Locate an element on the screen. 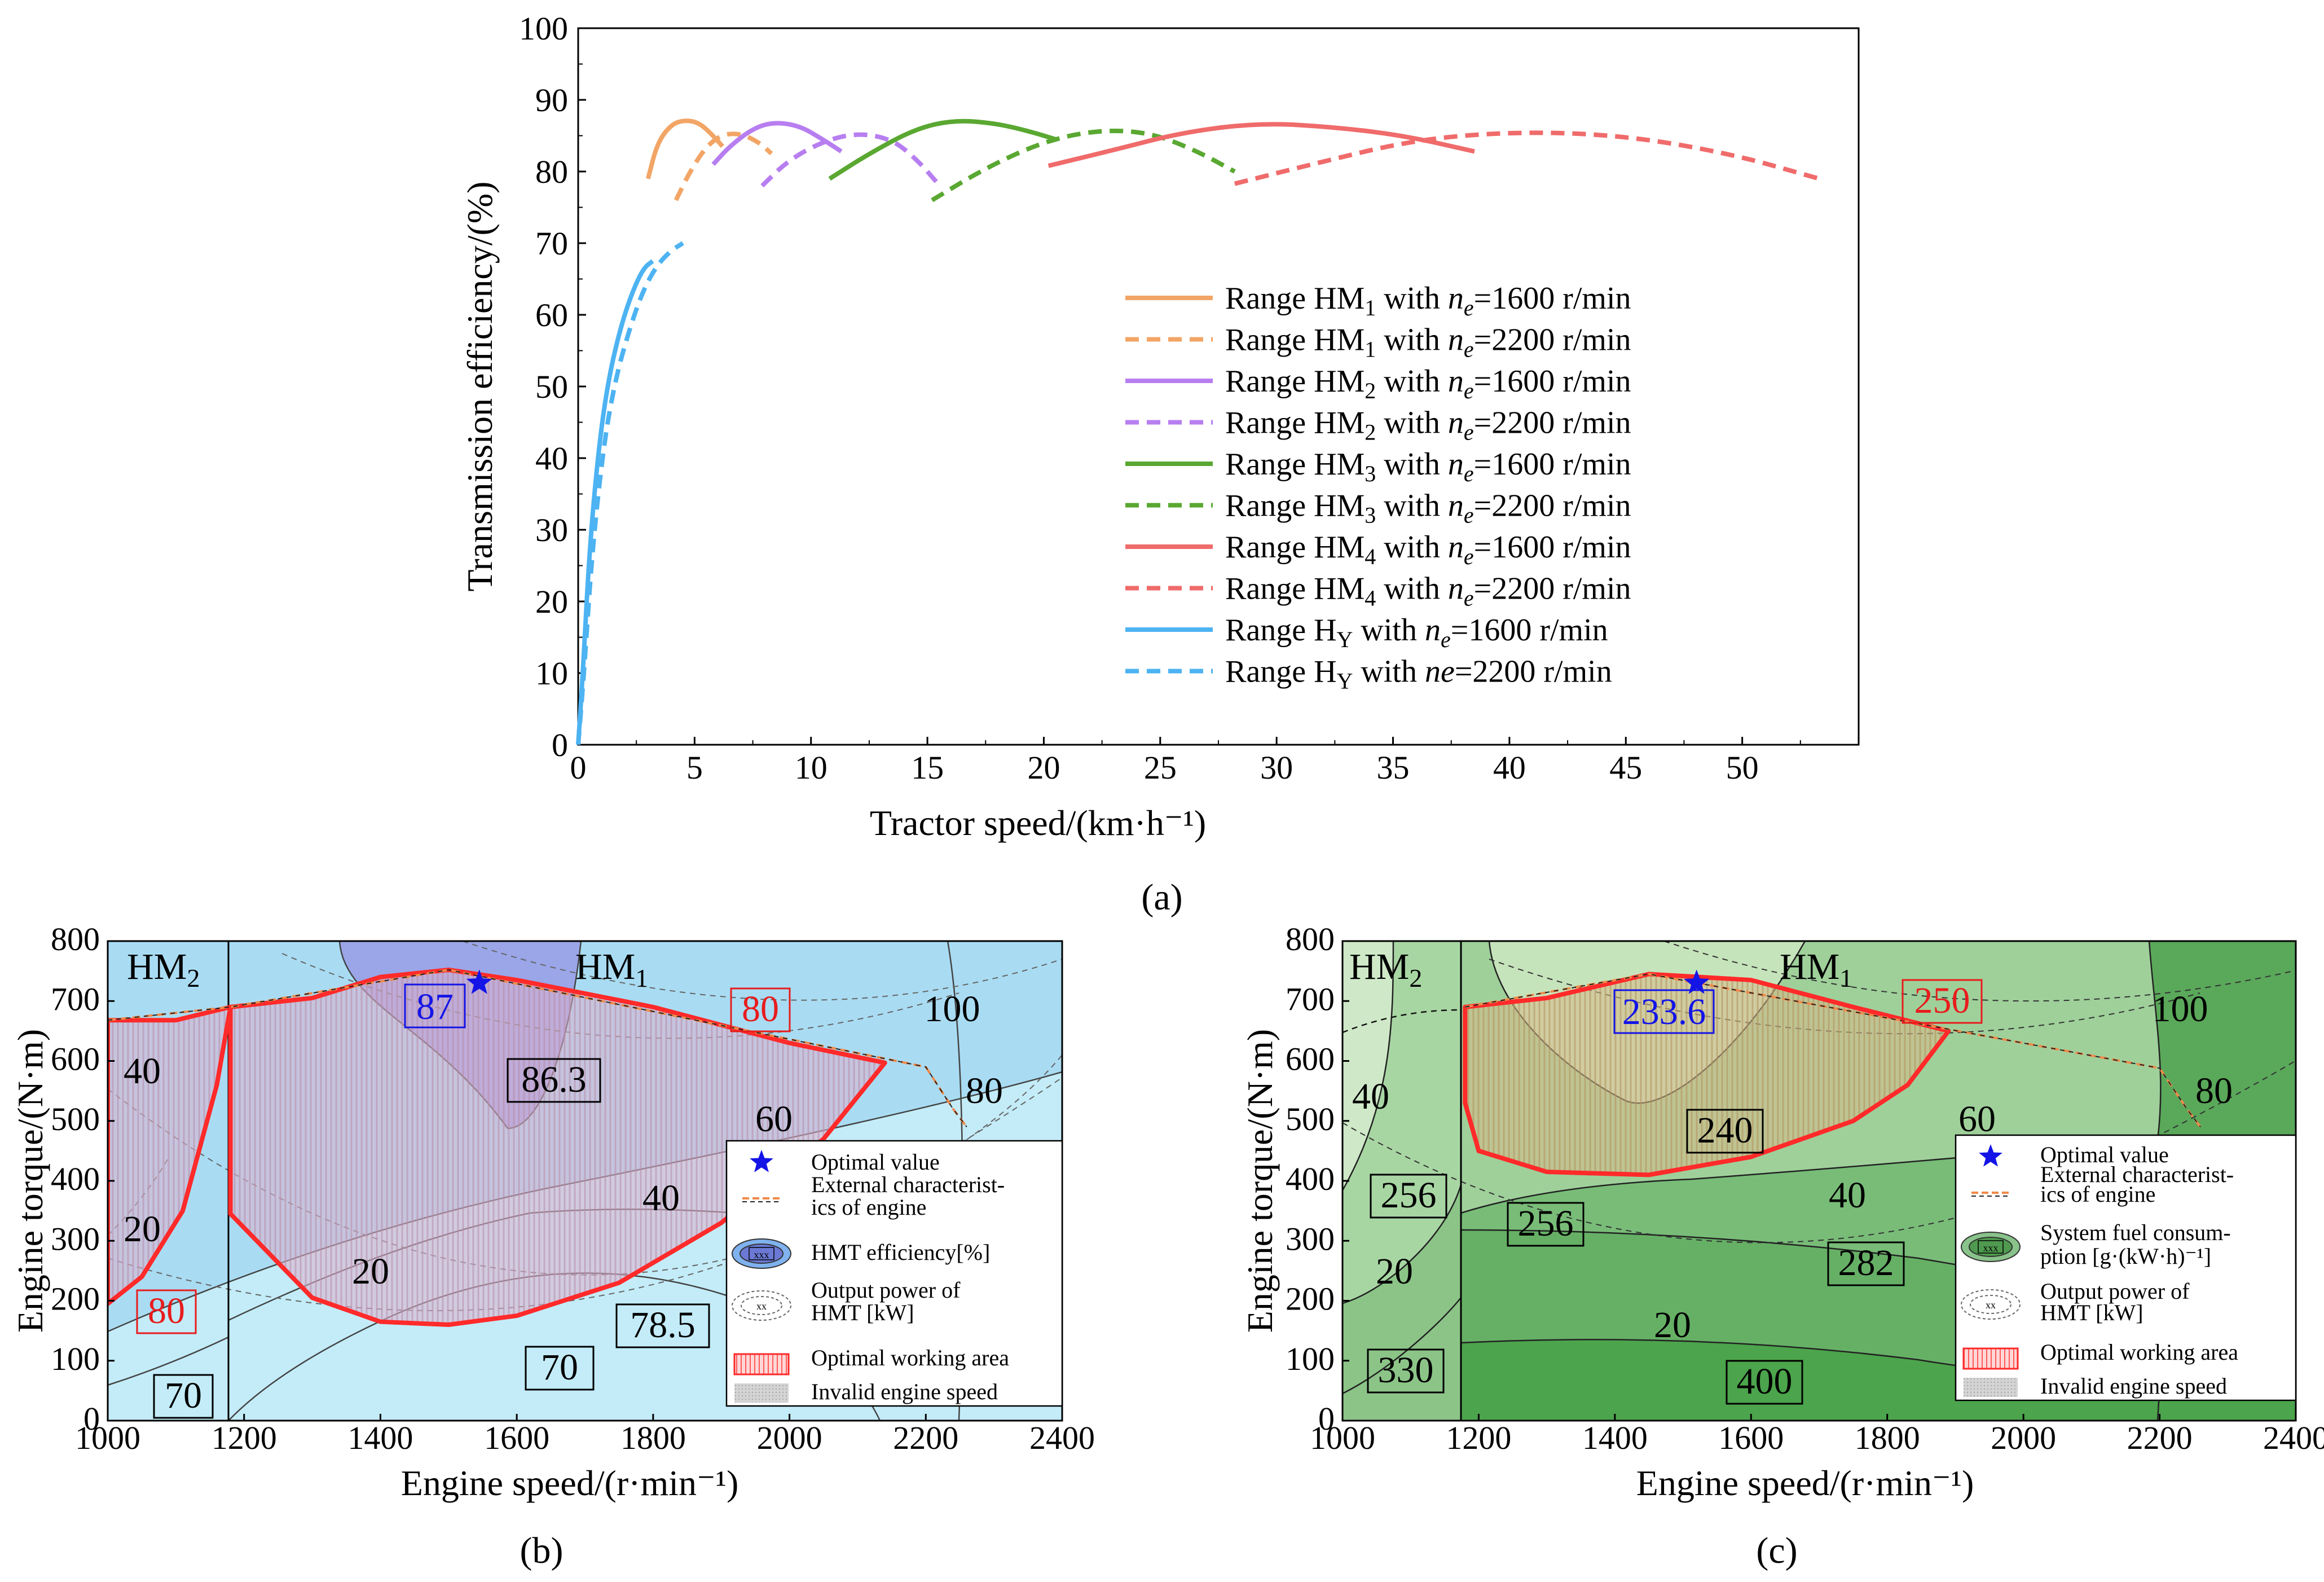  x-tick-label: 2200 is located at coordinates (925, 1438).